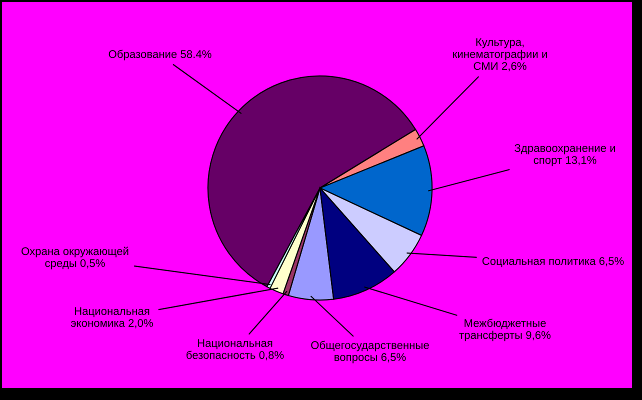  Describe the element at coordinates (160, 55) in the screenshot. I see `slice-label: Образование 58.4%` at that location.